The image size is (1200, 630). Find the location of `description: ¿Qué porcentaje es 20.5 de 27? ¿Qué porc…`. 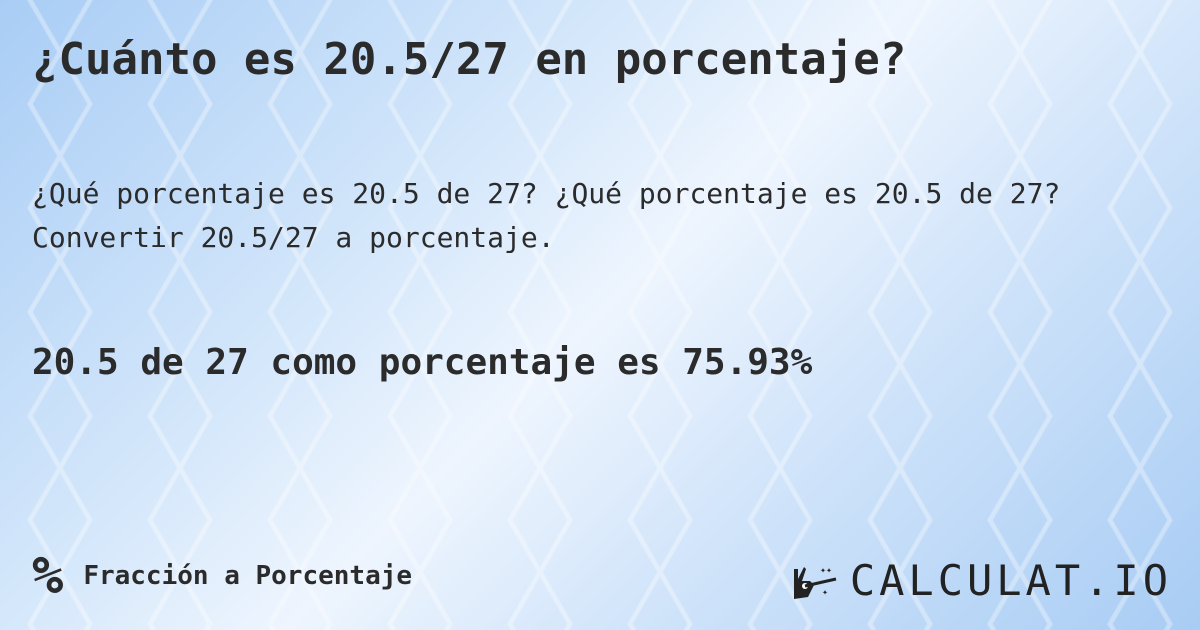

description: ¿Qué porcentaje es 20.5 de 27? ¿Qué porc… is located at coordinates (546, 215).